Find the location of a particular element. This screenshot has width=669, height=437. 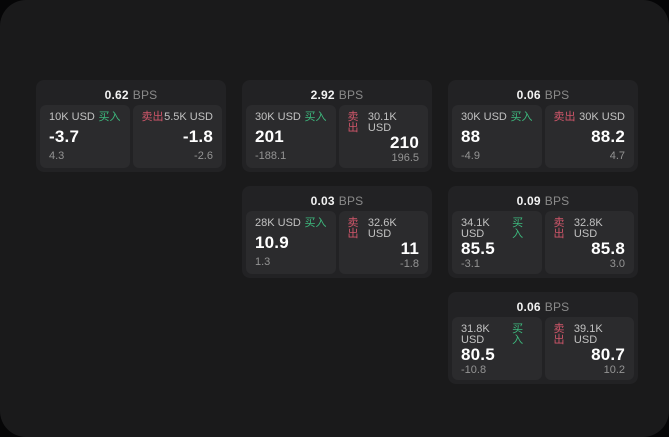

sell-panel: 卖出 30.1K USD 210 196.5 is located at coordinates (383, 136).